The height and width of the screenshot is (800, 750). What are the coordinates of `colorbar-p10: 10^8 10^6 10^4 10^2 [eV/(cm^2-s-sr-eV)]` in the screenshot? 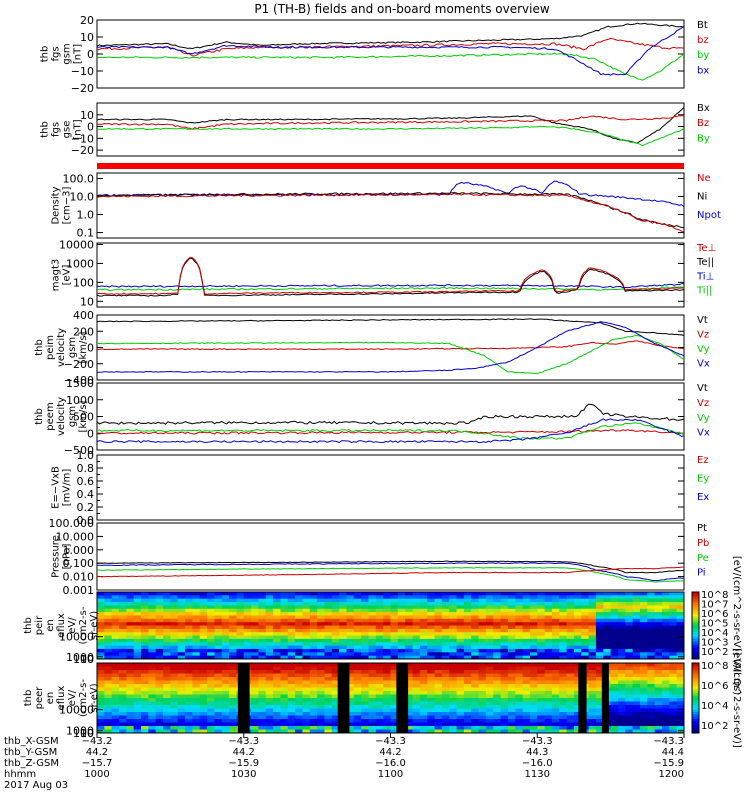 It's located at (716, 698).